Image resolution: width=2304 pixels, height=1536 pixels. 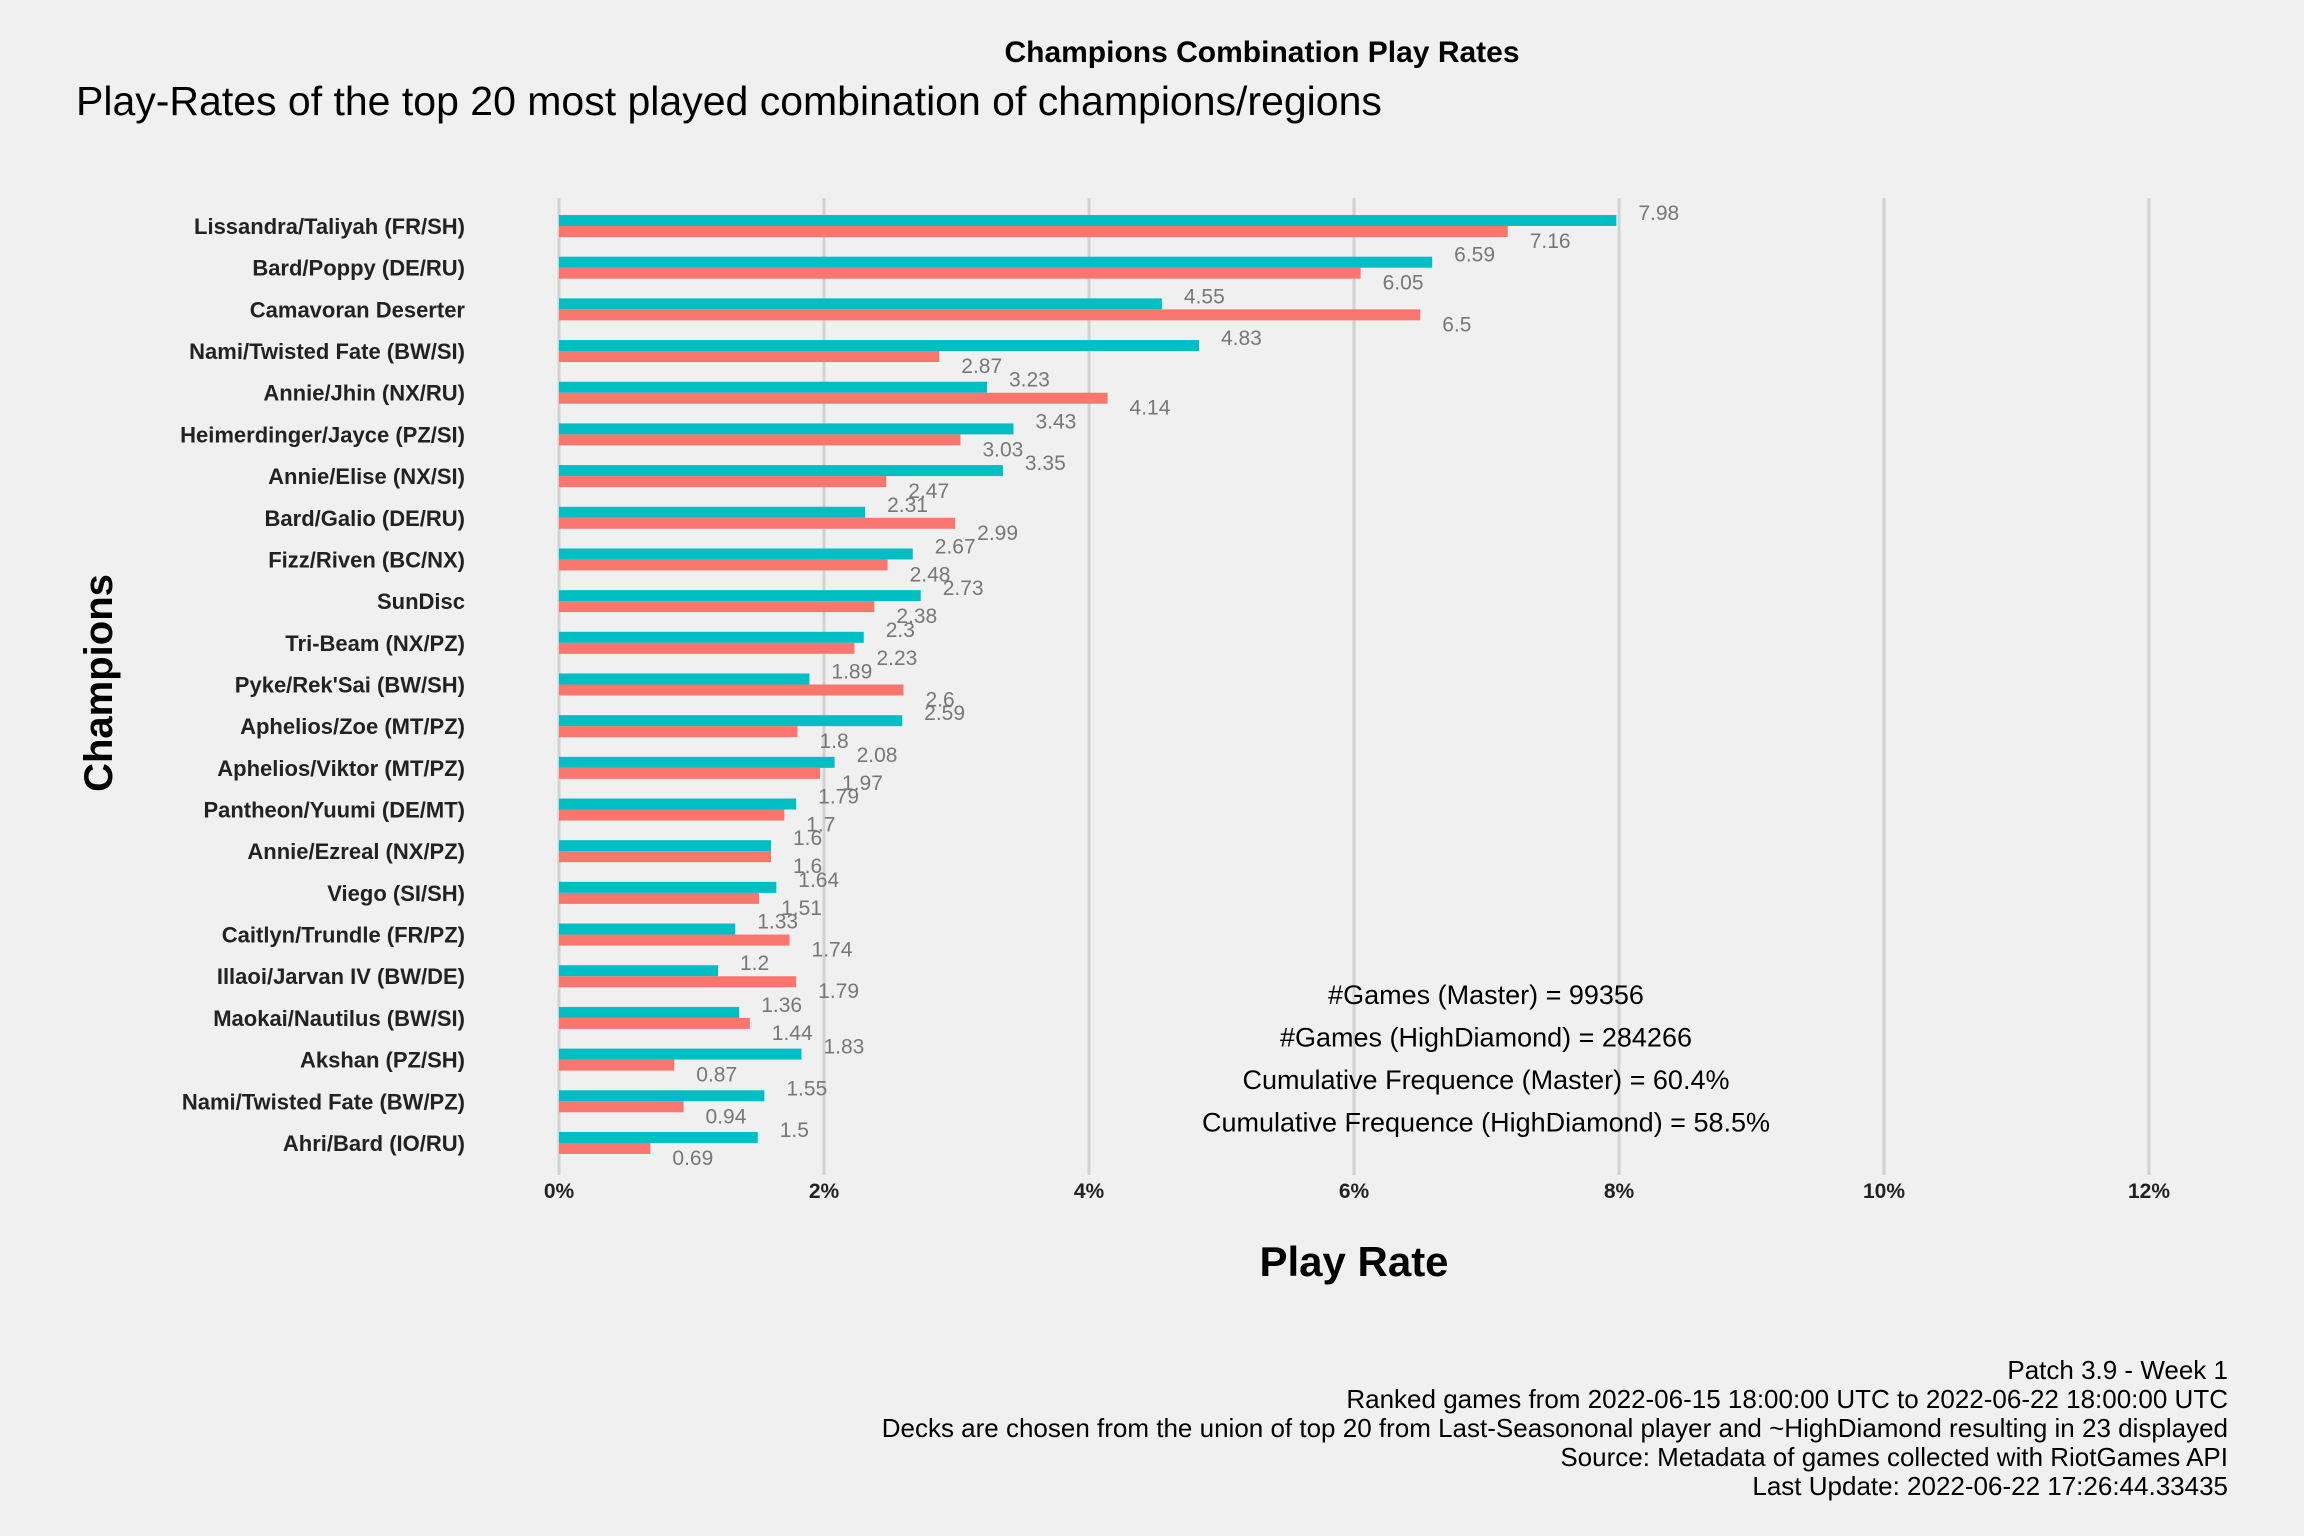 I want to click on value-label: 3.03, so click(x=1002, y=449).